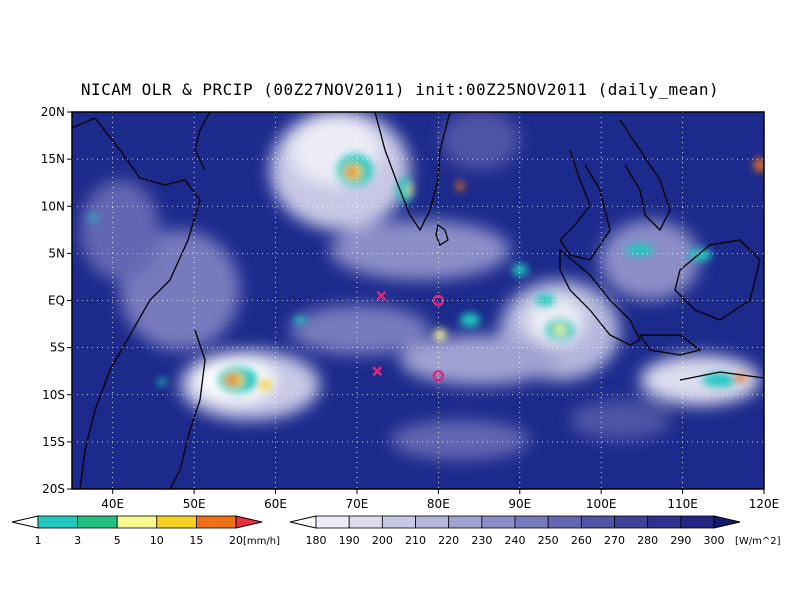  I want to click on longitude-ticks: 40E 50E 60E 70E 80E 90E 100E 110E 120E, so click(440, 500).